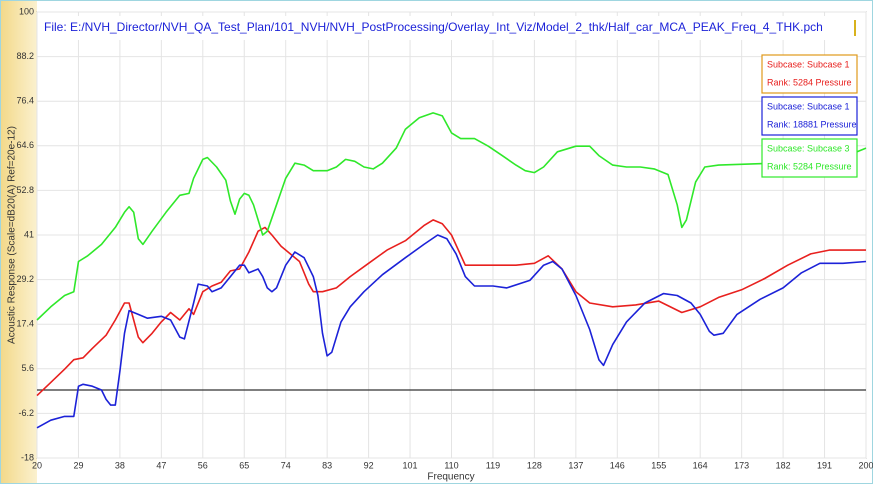 The image size is (873, 484). I want to click on title-box, so click(449, 28).